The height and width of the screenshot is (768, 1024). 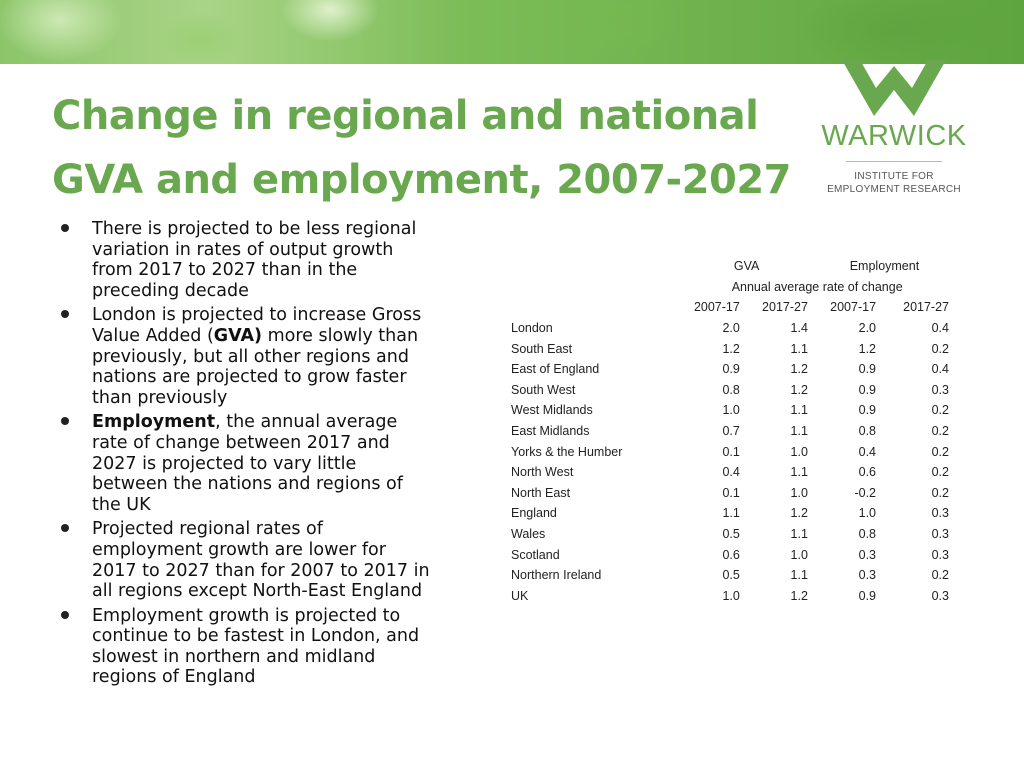 What do you see at coordinates (535, 554) in the screenshot?
I see `table-cell-region: Scotland` at bounding box center [535, 554].